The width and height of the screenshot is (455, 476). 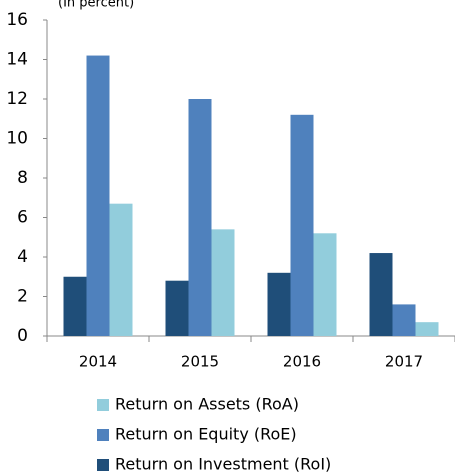 I want to click on legend-label: Return on Investment (RoI), so click(x=223, y=464).